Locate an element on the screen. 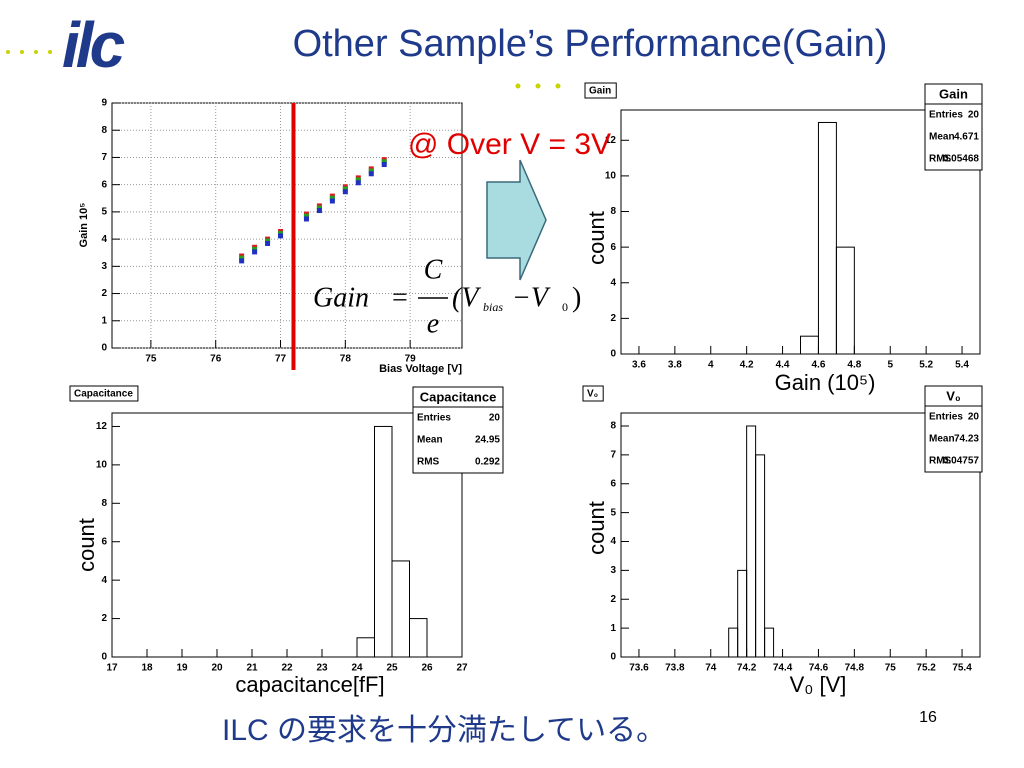 The height and width of the screenshot is (768, 1024). x-tick-label: 75 is located at coordinates (891, 668).